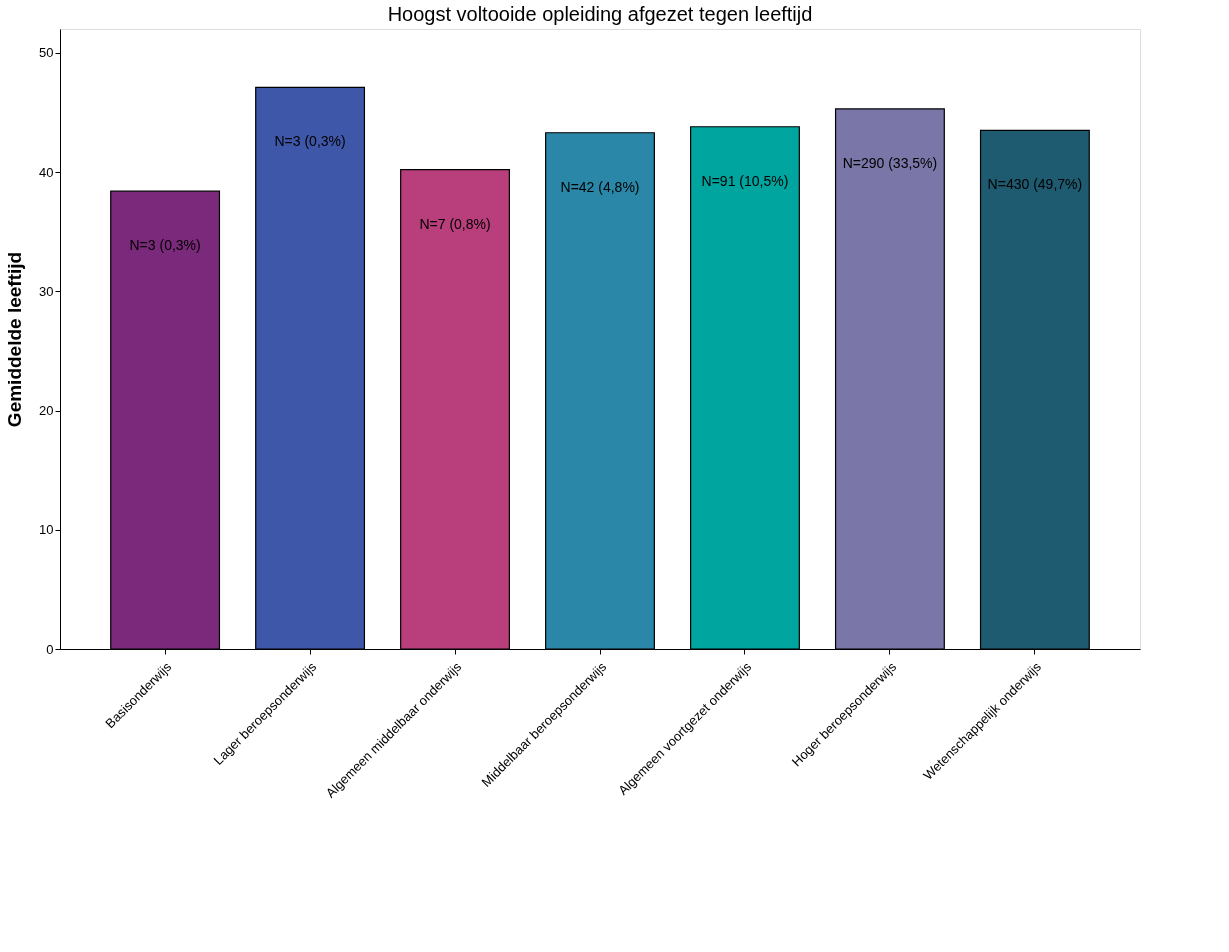 This screenshot has width=1229, height=952. Describe the element at coordinates (1035, 184) in the screenshot. I see `annotation: N=430 (49,7%)` at that location.